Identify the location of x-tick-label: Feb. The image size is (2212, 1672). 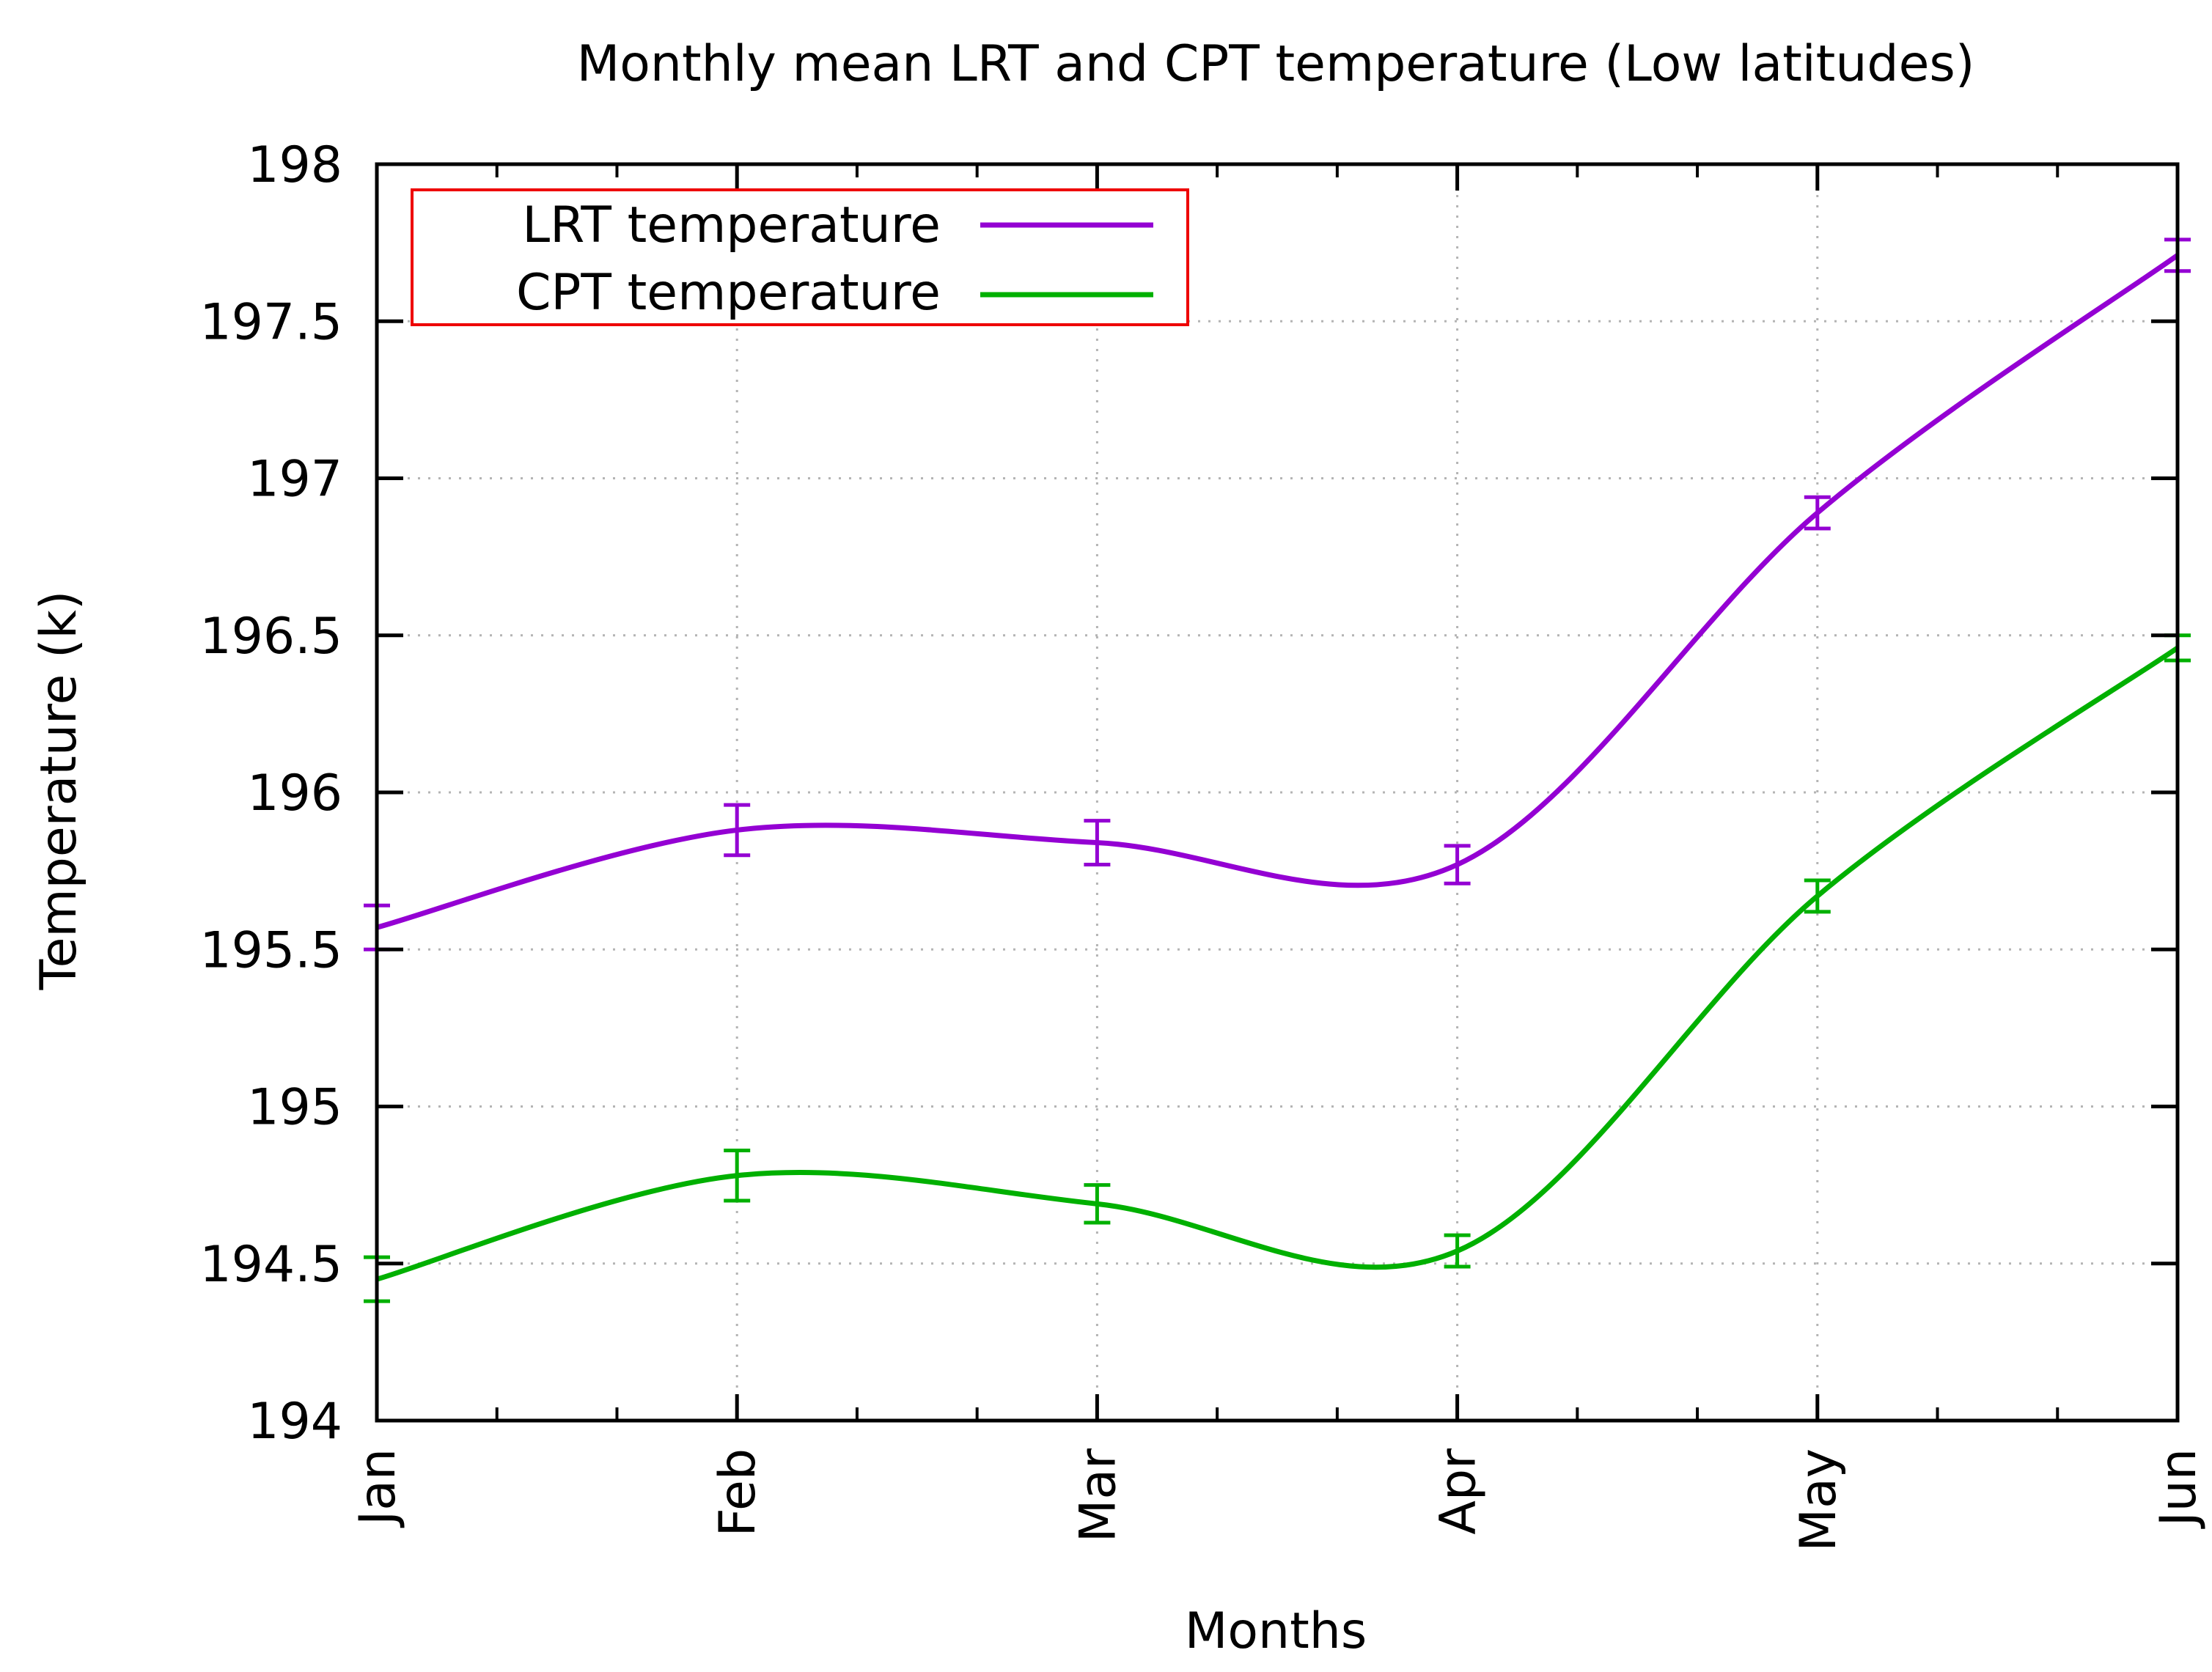
(738, 1492).